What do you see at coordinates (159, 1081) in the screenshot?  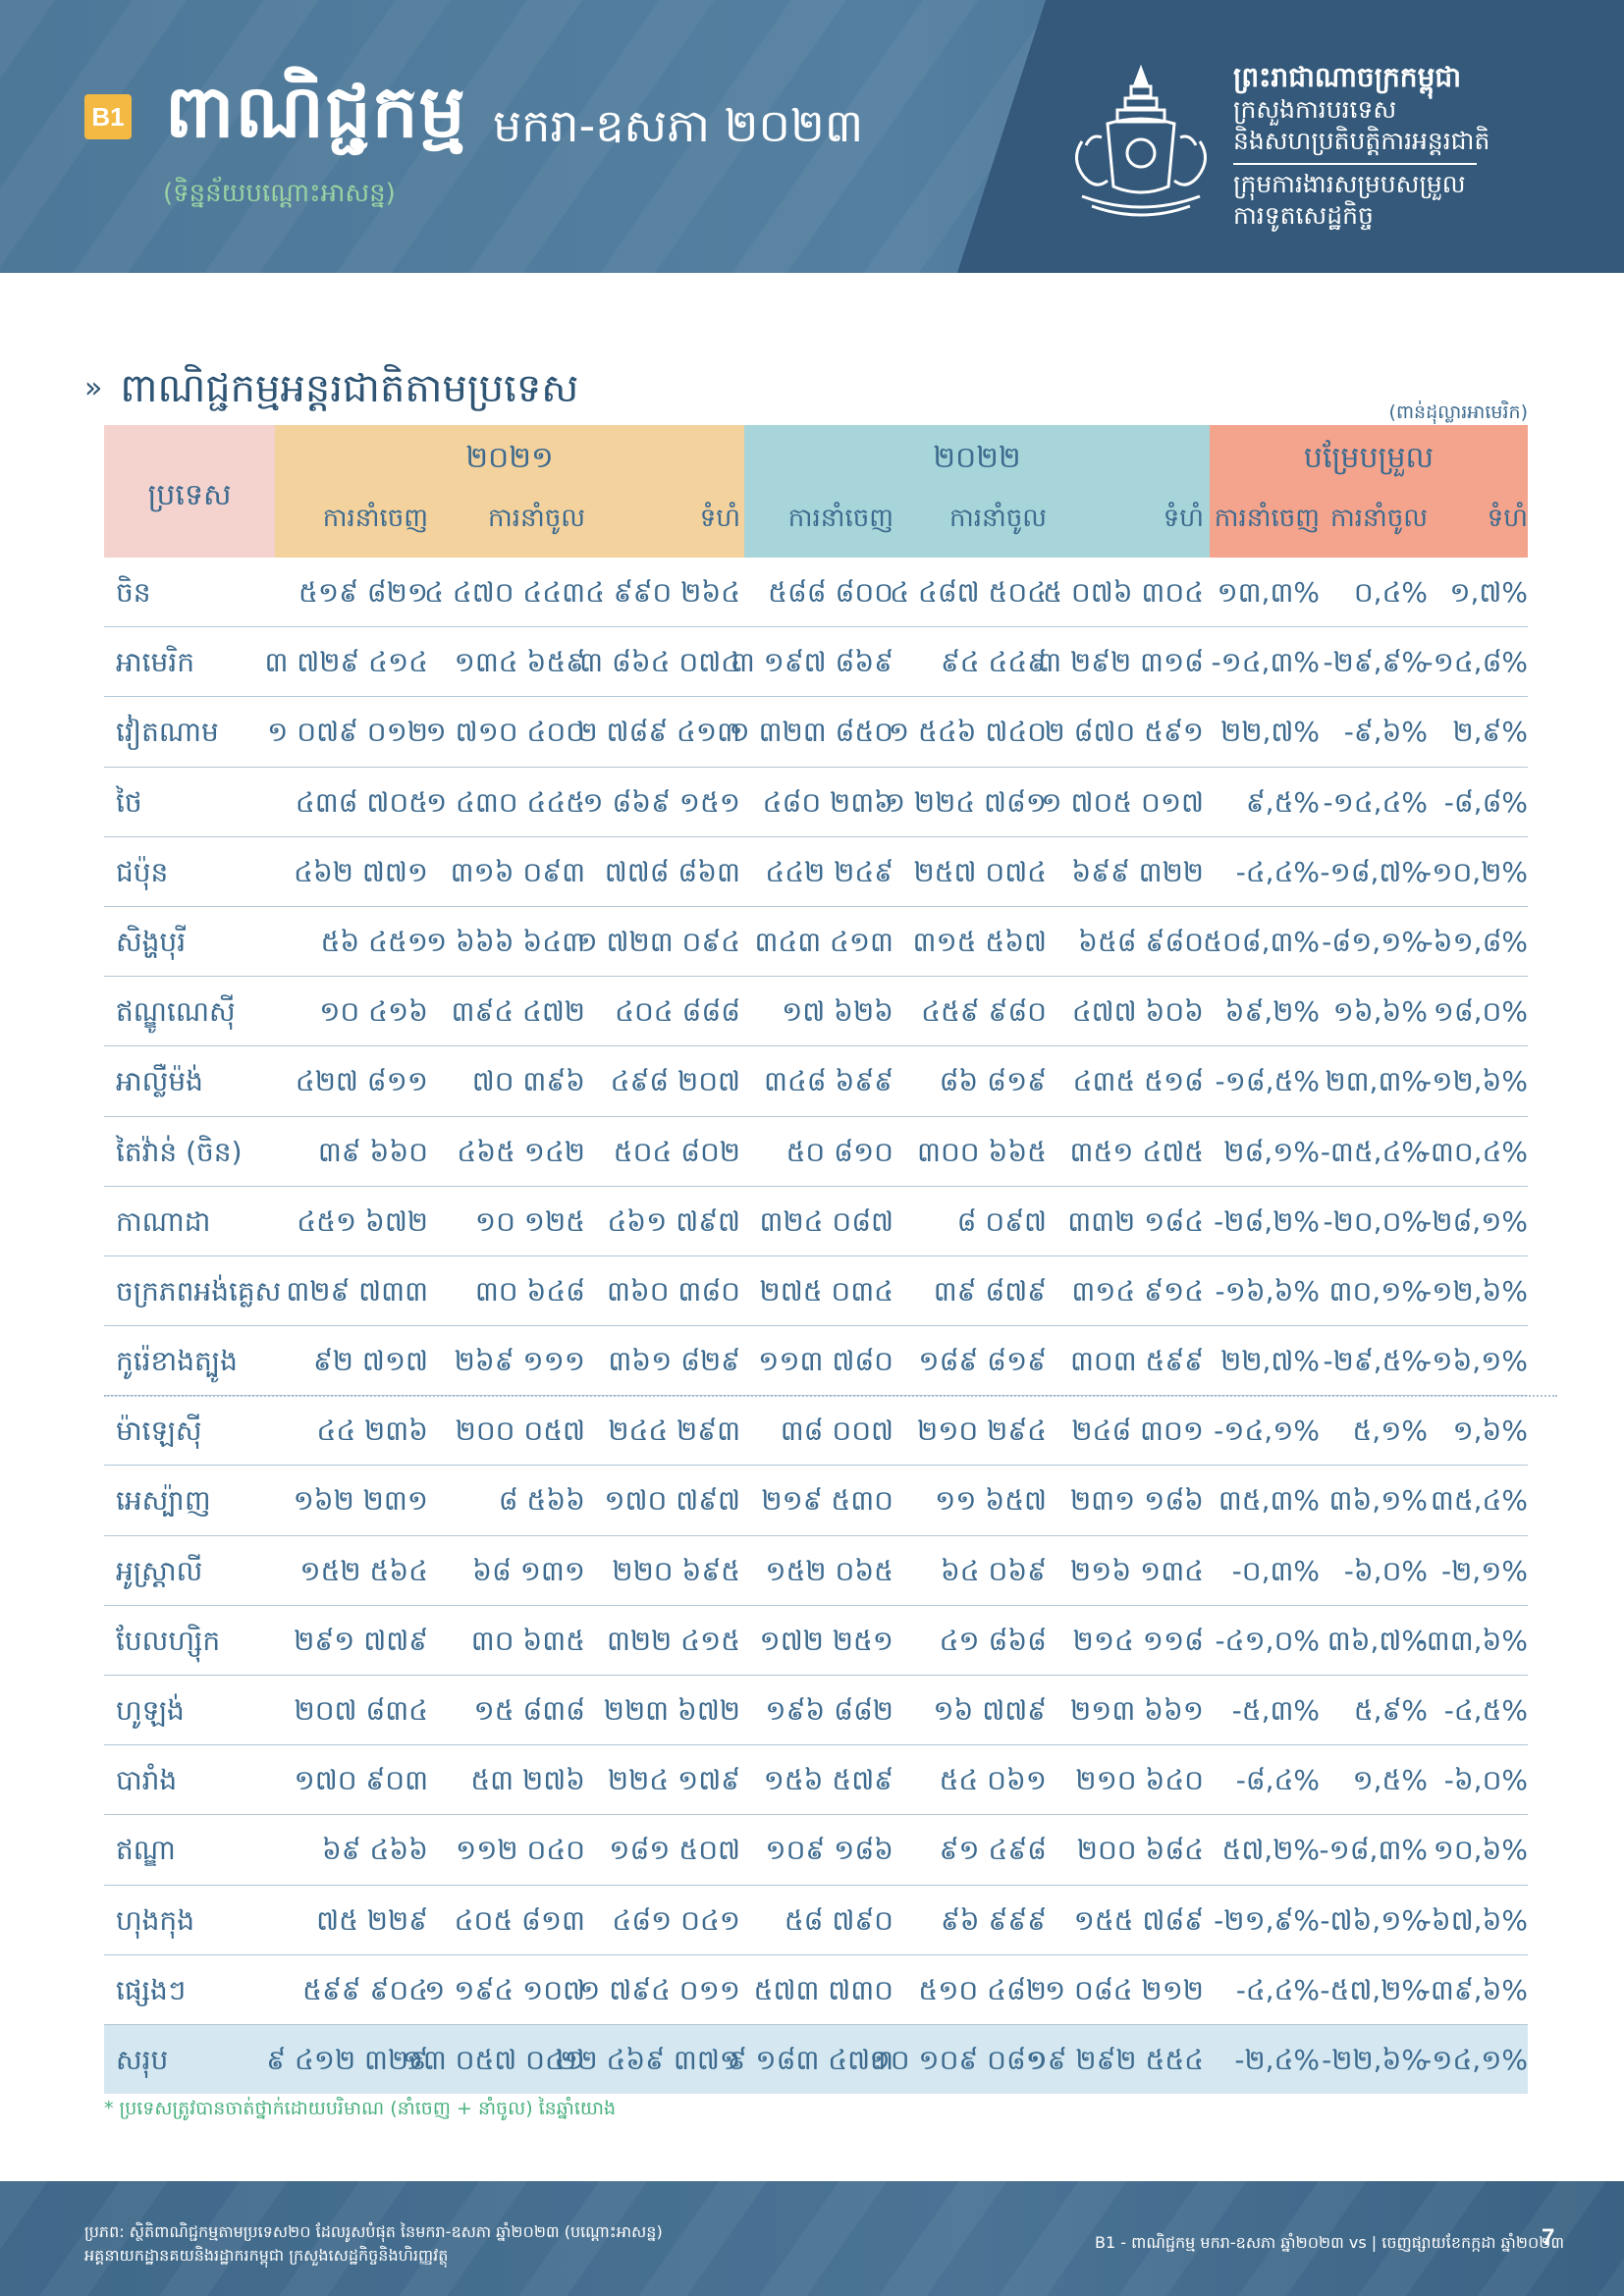 I see `country-name: អាល្លឺម៉ង់` at bounding box center [159, 1081].